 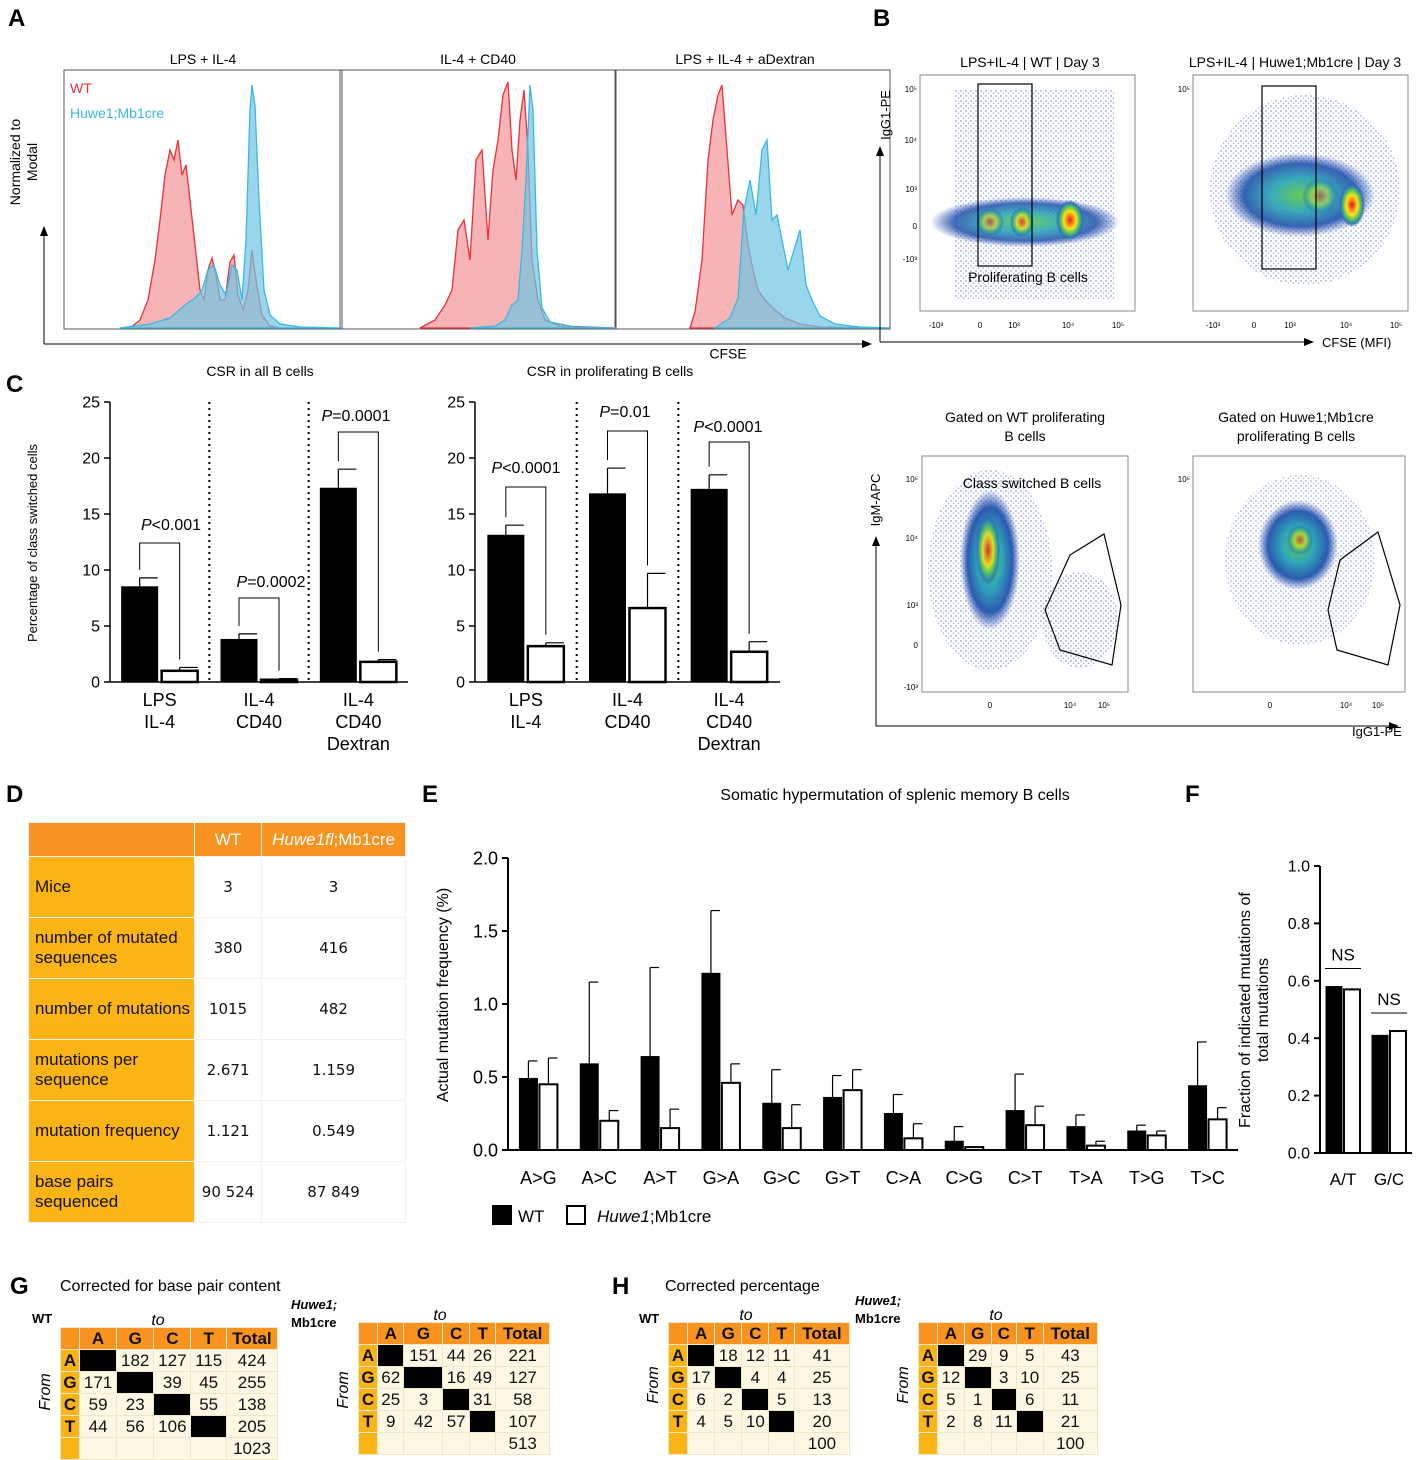 What do you see at coordinates (170, 1286) in the screenshot?
I see `panel-g-title: Corrected for base pair content` at bounding box center [170, 1286].